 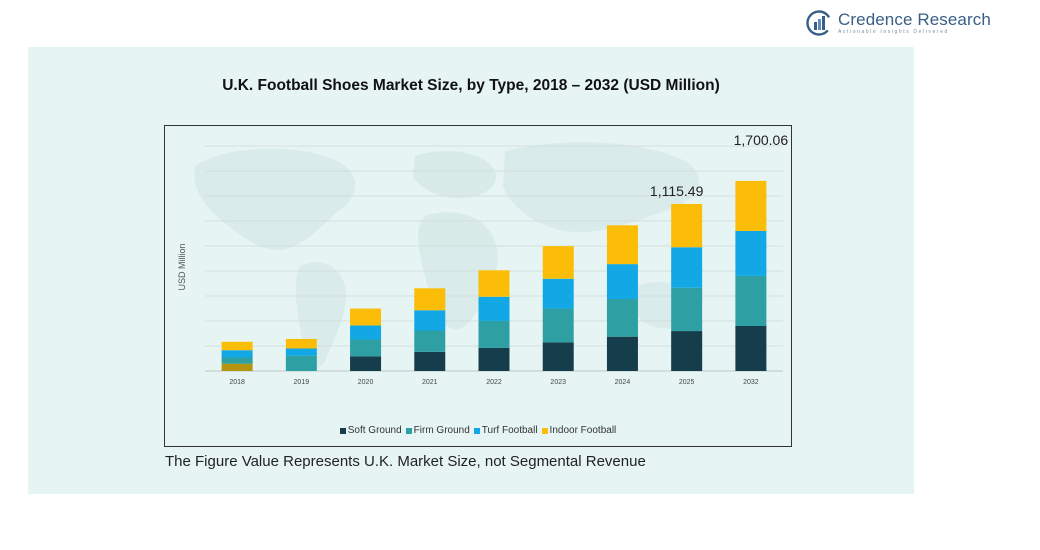 I want to click on y-axis-label: USD Million, so click(x=182, y=266).